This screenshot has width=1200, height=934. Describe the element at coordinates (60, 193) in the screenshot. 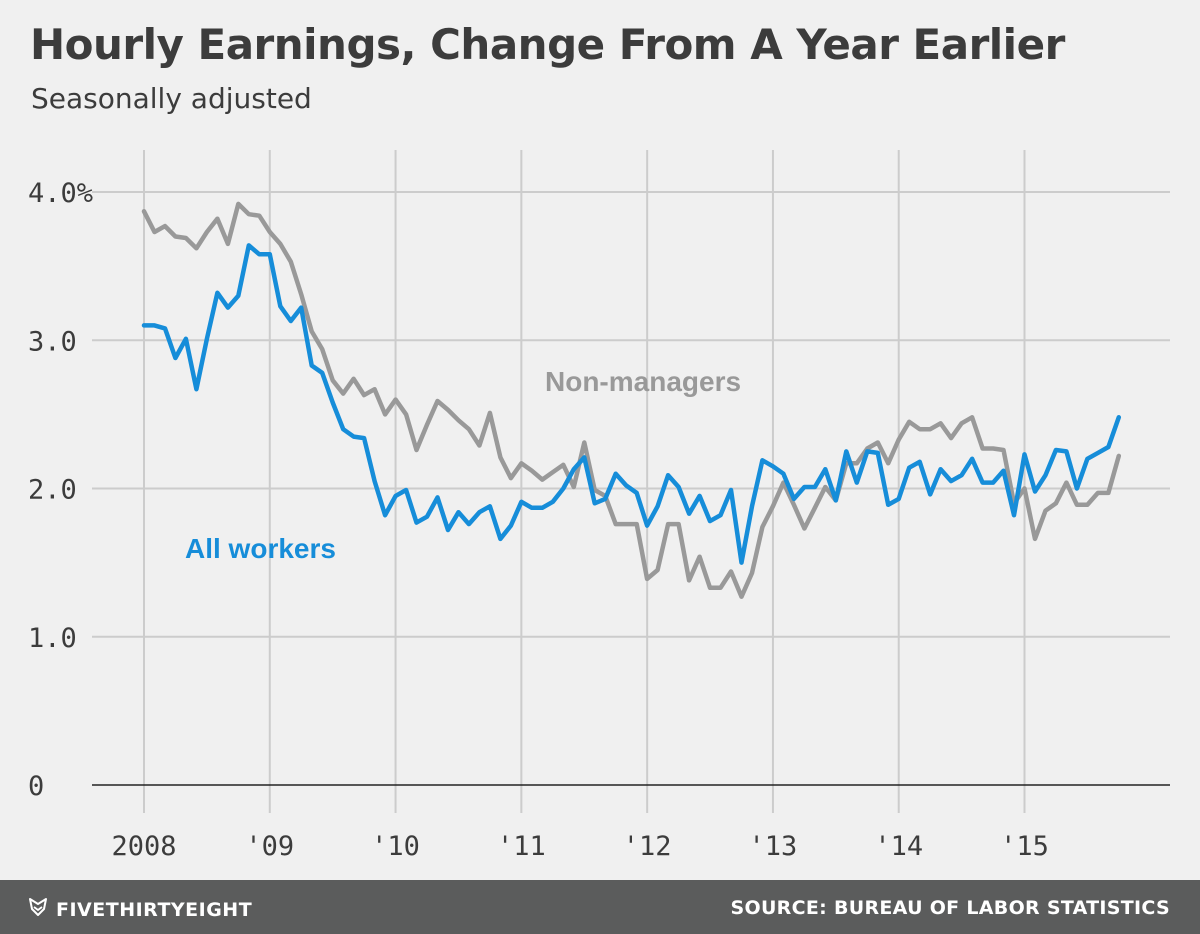

I see `y-tick-label: 4.0%` at that location.